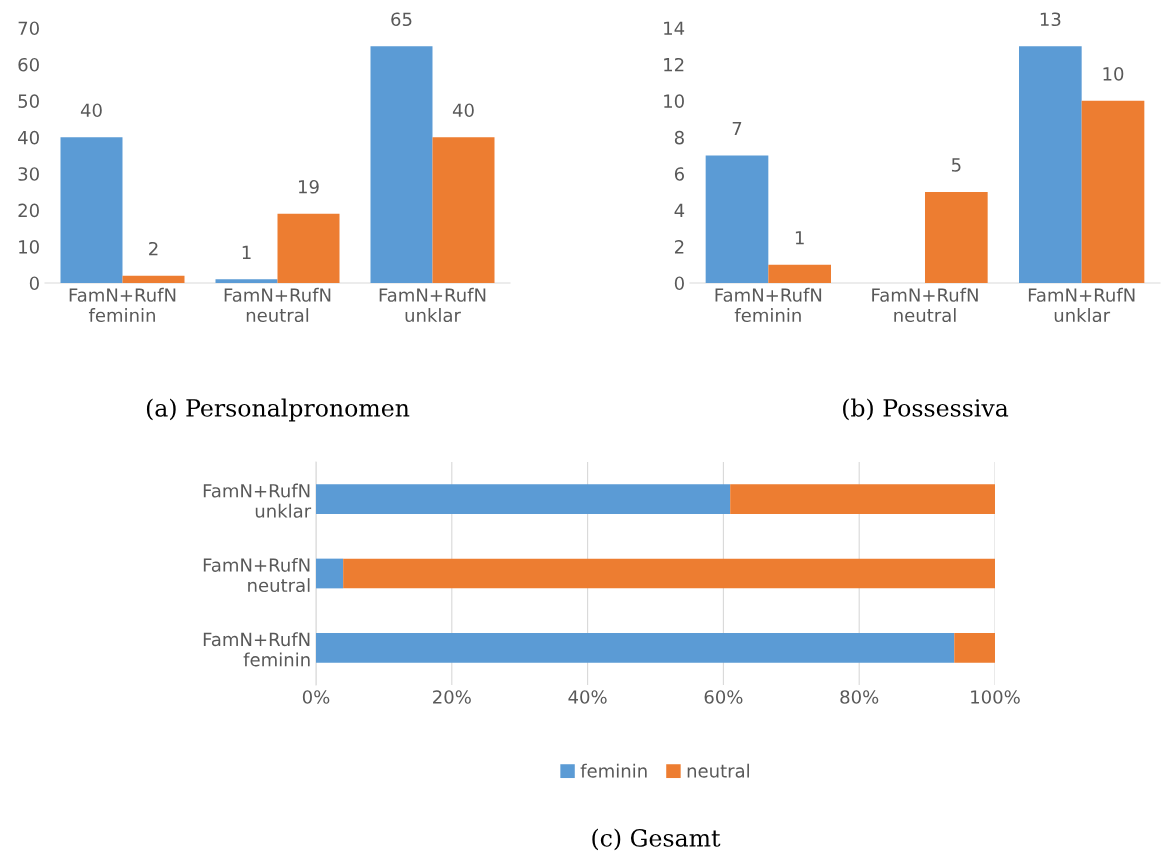  What do you see at coordinates (256, 649) in the screenshot?
I see `y-tick-label: FamN+RufN feminin` at bounding box center [256, 649].